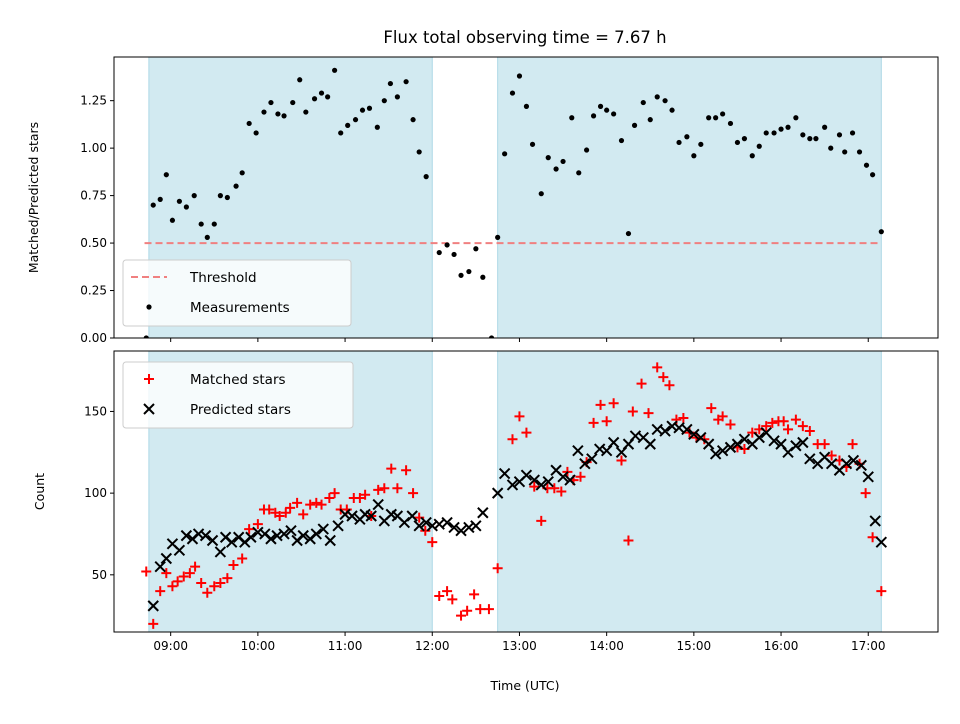 This screenshot has height=724, width=960. Describe the element at coordinates (694, 646) in the screenshot. I see `x-tick-label: 15:00` at that location.